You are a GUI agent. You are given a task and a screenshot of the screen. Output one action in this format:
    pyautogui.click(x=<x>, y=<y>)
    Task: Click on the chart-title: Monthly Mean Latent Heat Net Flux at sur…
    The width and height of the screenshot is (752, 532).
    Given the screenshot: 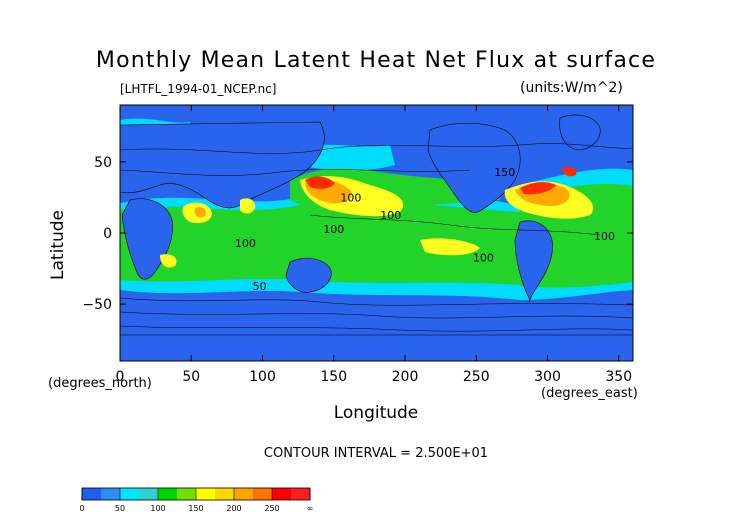 What is the action you would take?
    pyautogui.click(x=376, y=60)
    